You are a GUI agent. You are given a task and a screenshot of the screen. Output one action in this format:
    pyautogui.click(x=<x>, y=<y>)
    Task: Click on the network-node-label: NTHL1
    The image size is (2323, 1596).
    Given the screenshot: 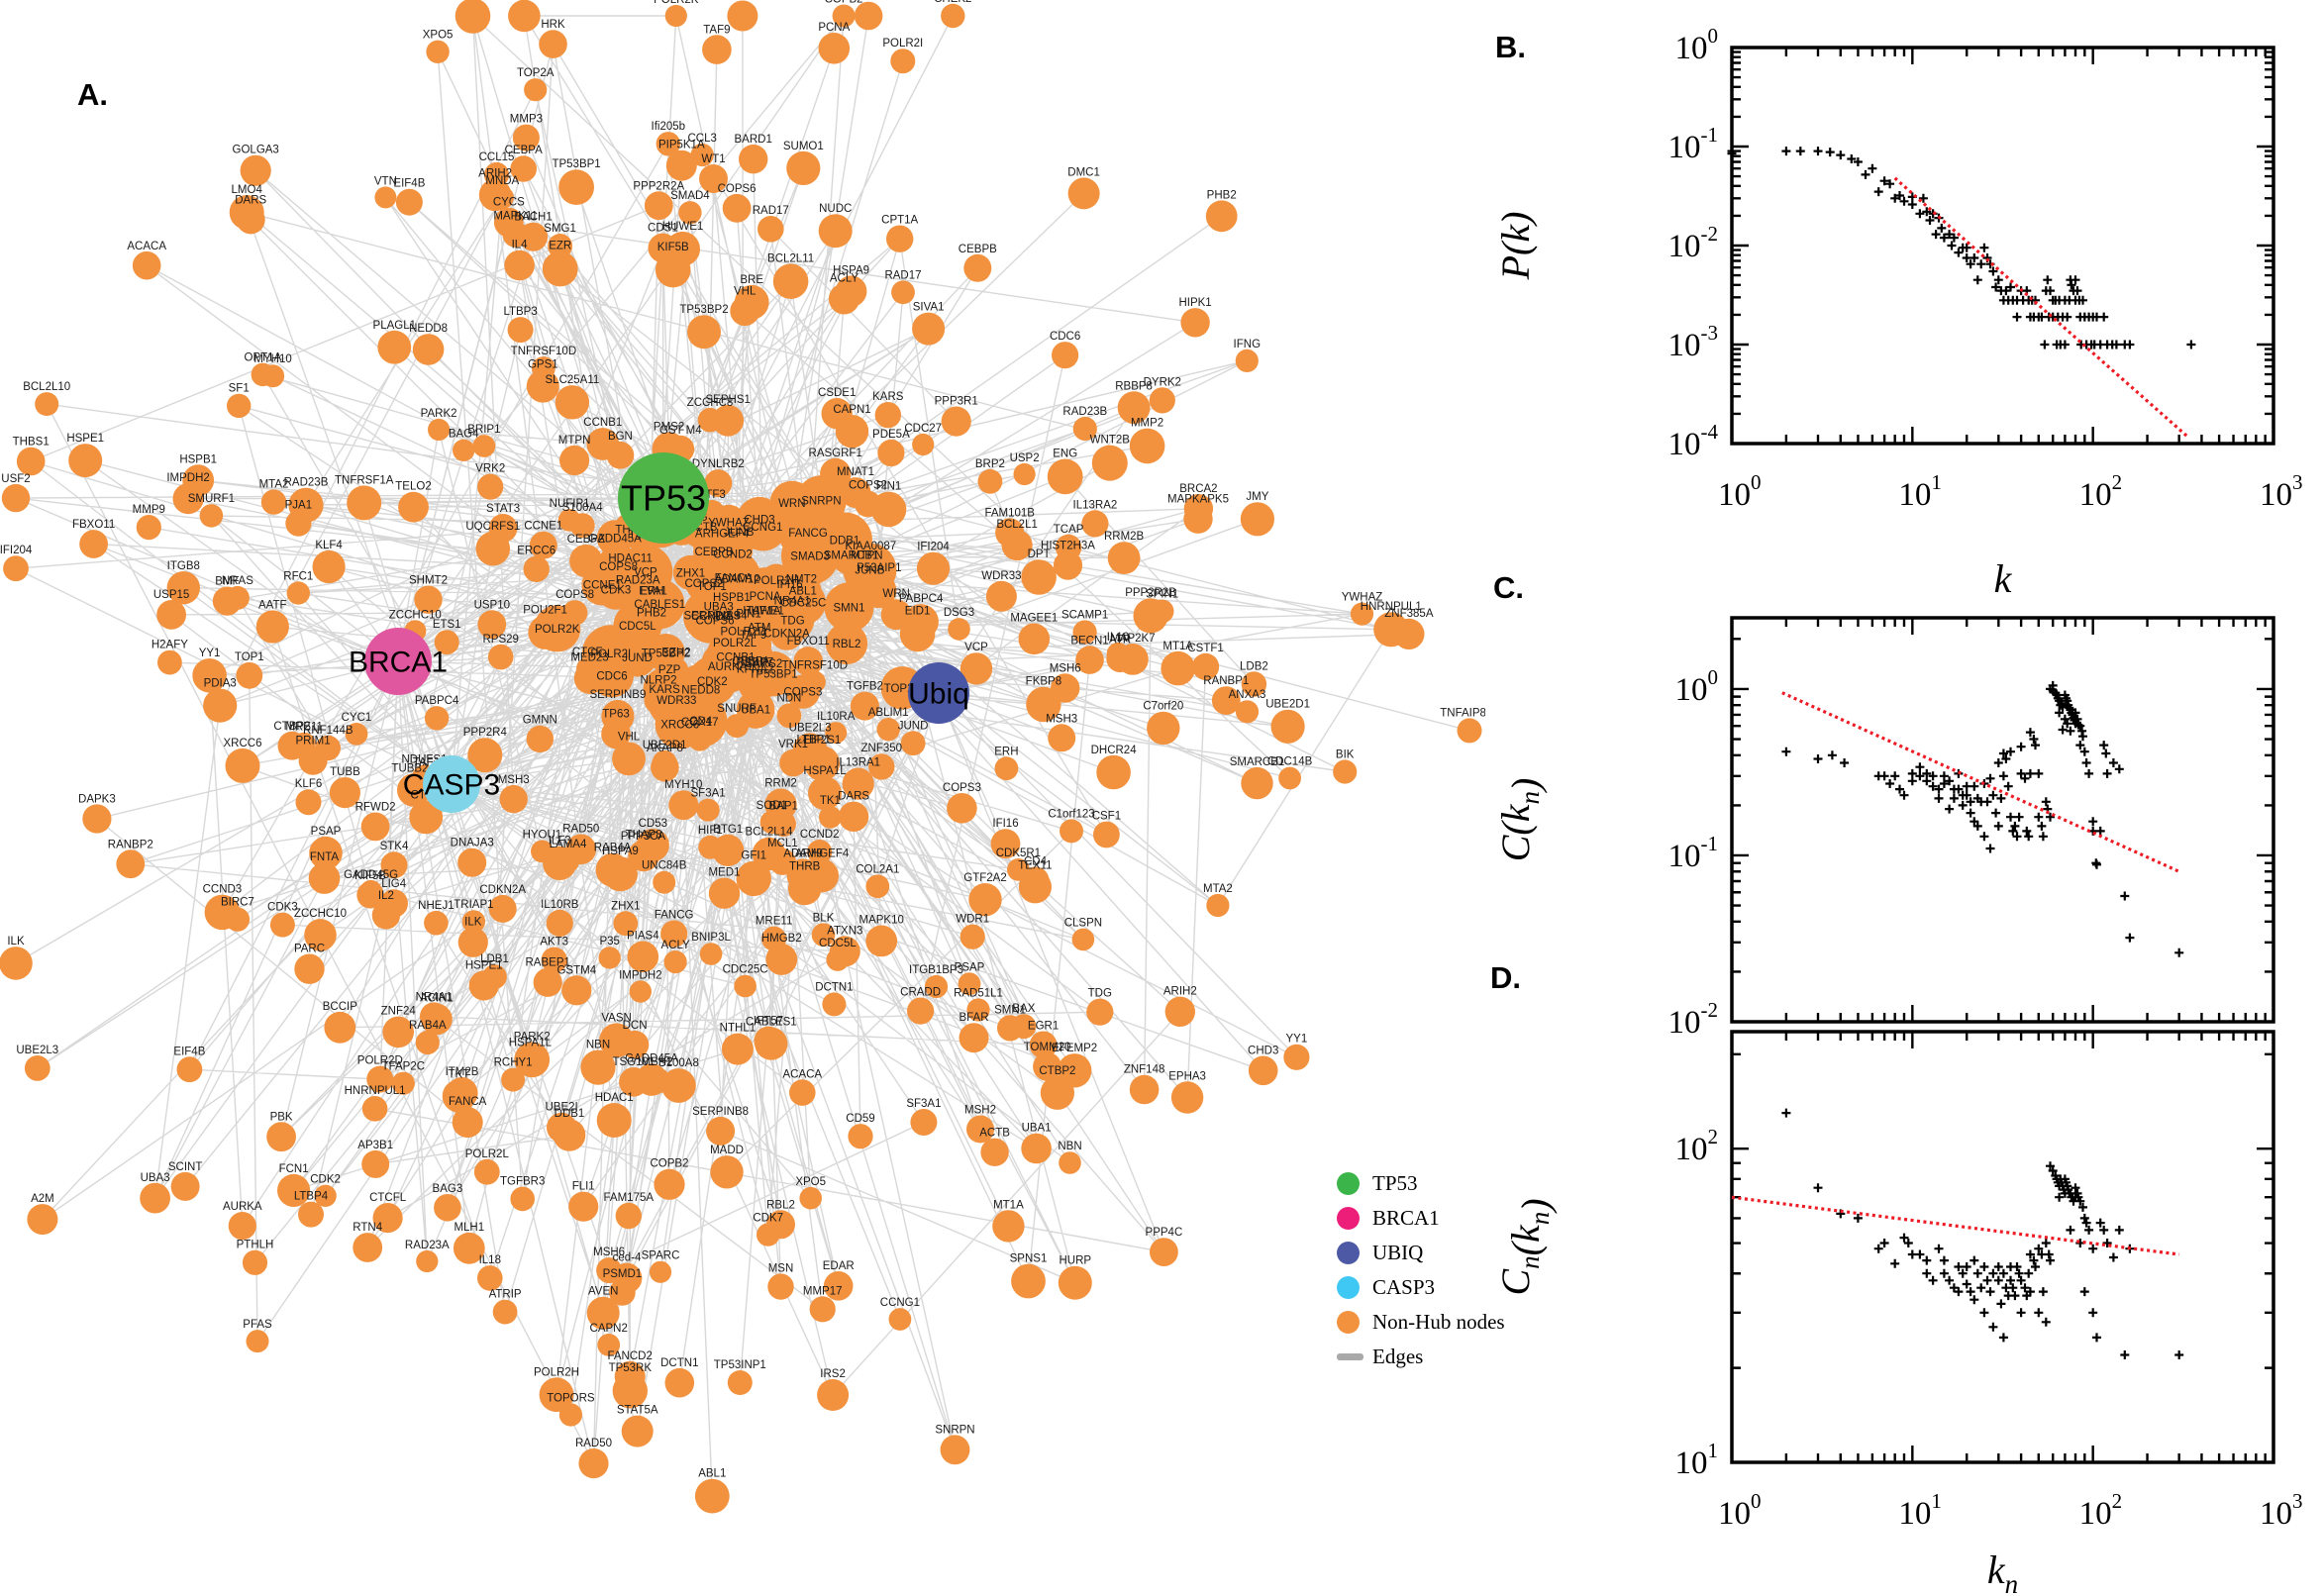 What is the action you would take?
    pyautogui.click(x=738, y=1029)
    